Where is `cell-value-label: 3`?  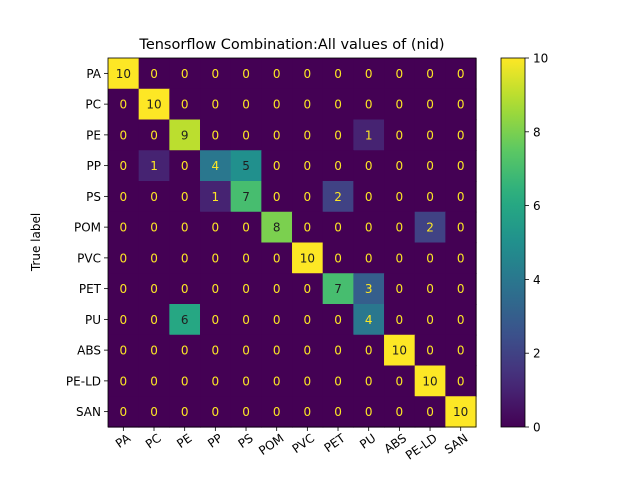
cell-value-label: 3 is located at coordinates (369, 289).